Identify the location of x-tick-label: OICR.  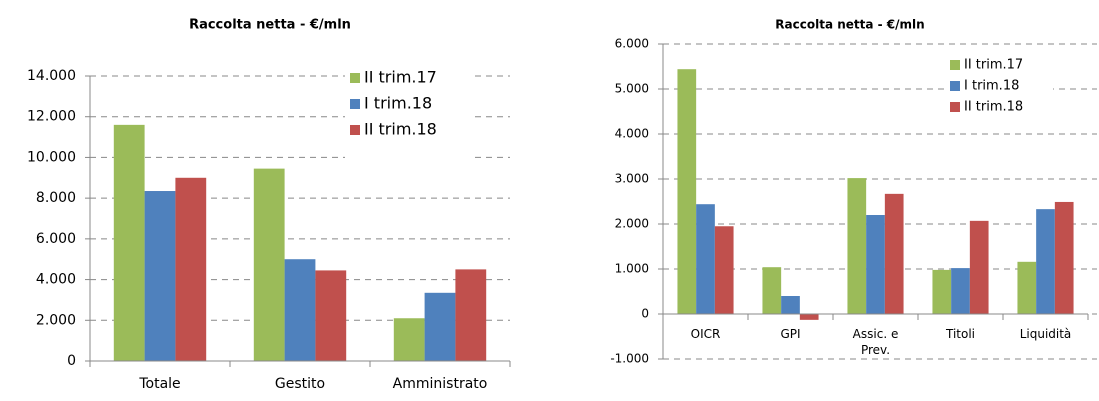
(705, 334).